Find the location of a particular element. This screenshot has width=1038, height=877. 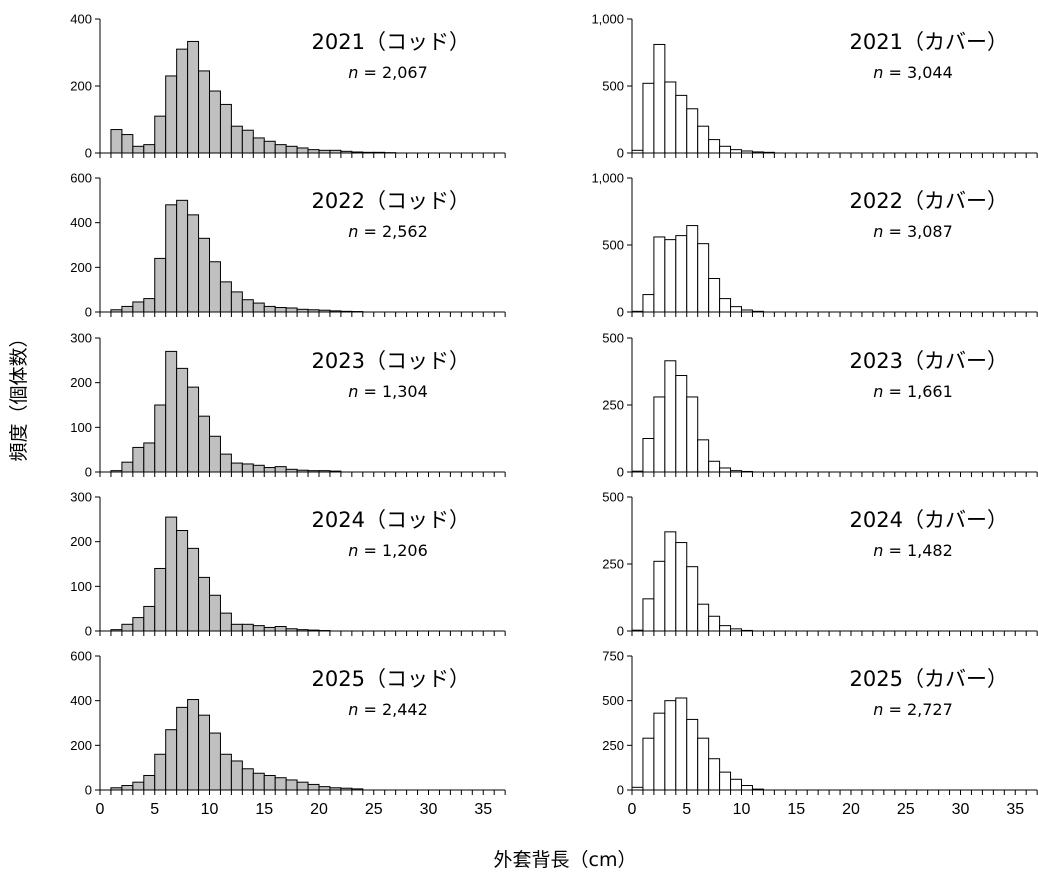

sample-size-label: n = 1,482 is located at coordinates (913, 550).